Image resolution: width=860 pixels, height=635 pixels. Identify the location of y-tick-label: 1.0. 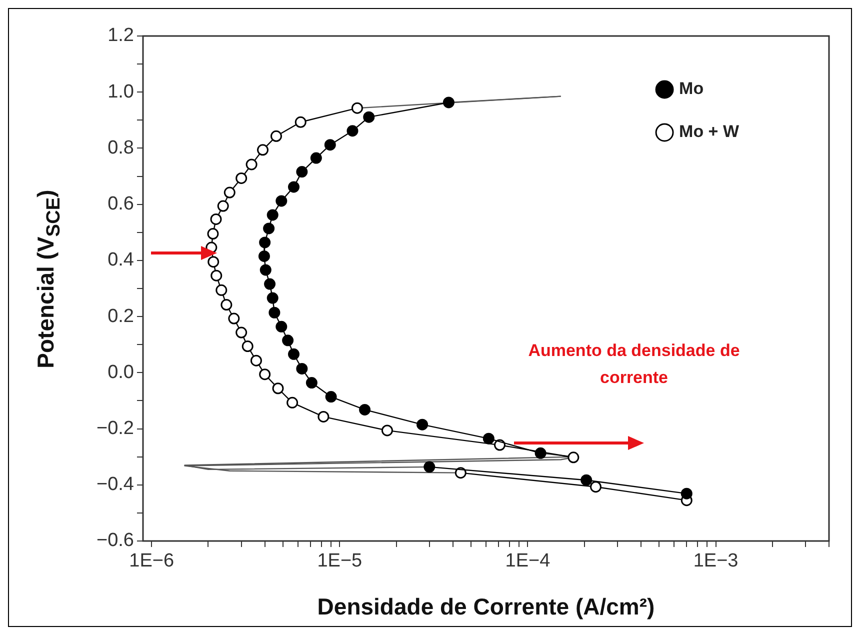
(121, 91).